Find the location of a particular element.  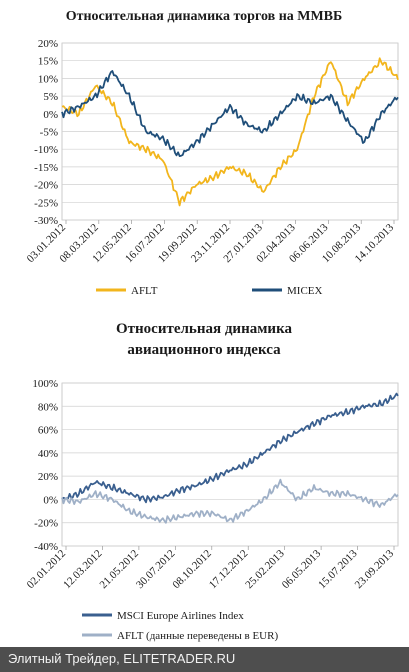

chart1-y-axis: 20% 15% 10% 5% 0% -5% -10% -15% -20% -25% -30% is located at coordinates (46, 132).